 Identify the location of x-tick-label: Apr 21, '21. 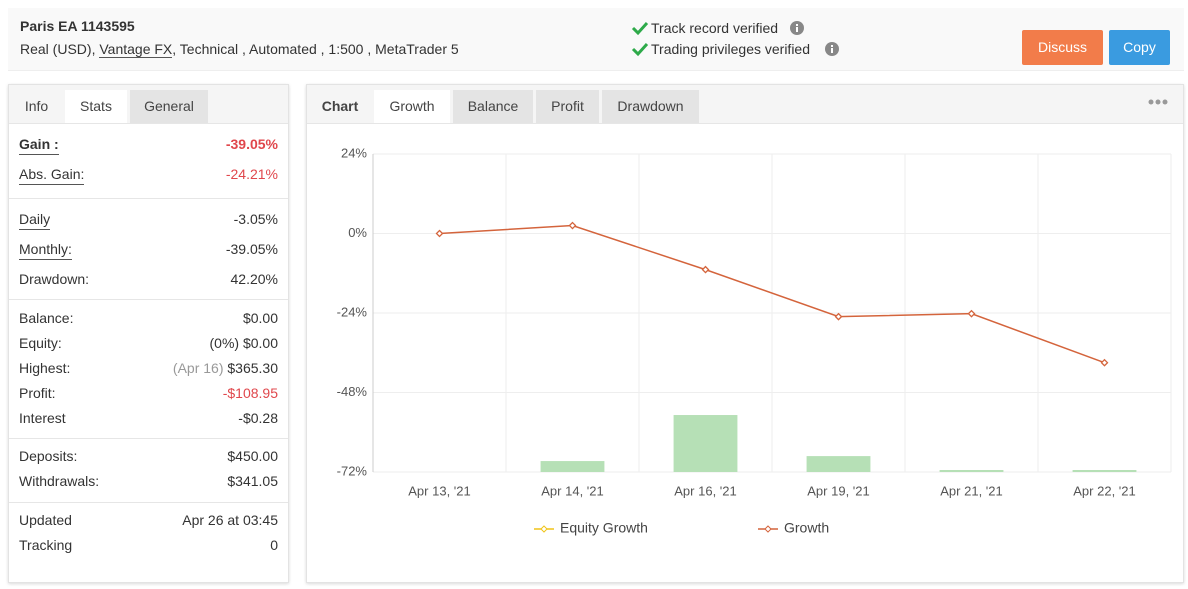
(971, 490).